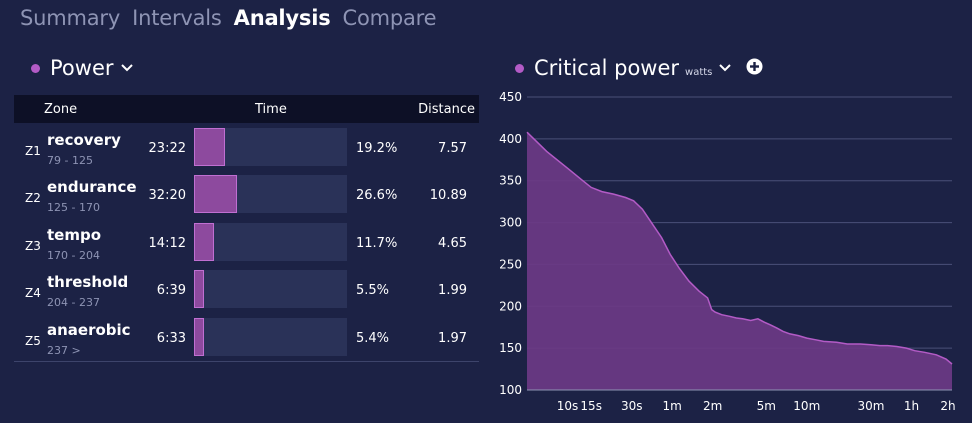  What do you see at coordinates (510, 223) in the screenshot?
I see `y-tick-label: 300` at bounding box center [510, 223].